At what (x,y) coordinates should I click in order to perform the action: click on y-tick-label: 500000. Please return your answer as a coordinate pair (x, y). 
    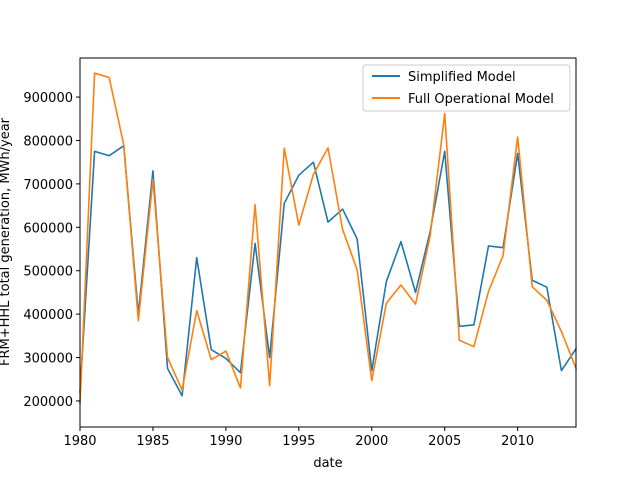
    Looking at the image, I should click on (48, 272).